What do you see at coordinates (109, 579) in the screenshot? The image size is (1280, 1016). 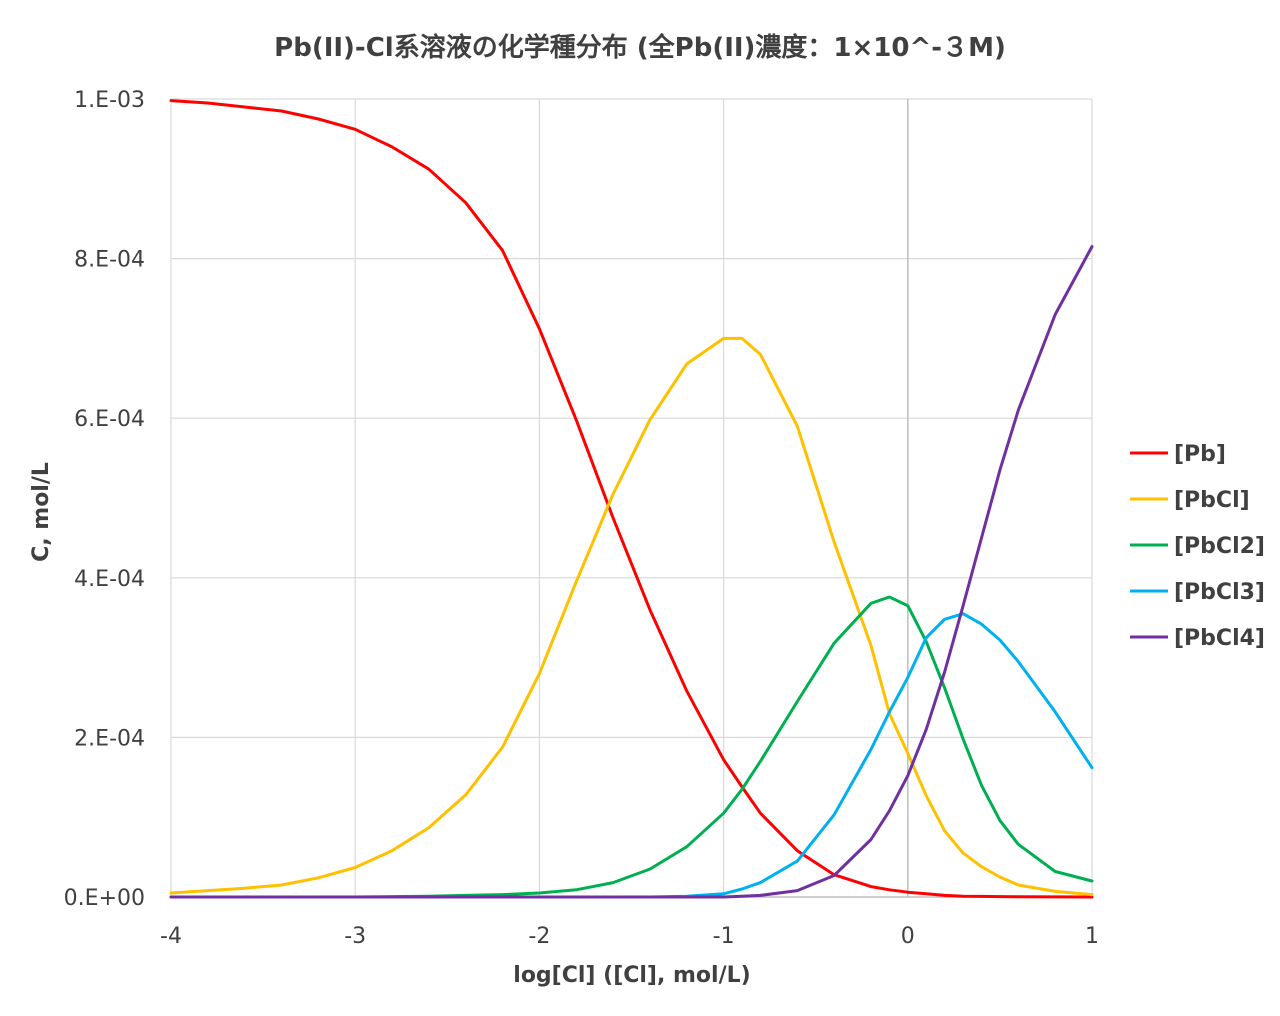 I see `y-tick-label: 4.E-04` at bounding box center [109, 579].